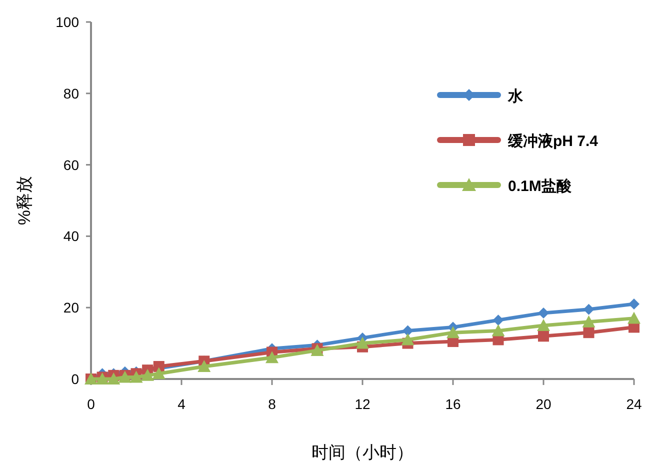  I want to click on y-tick-label: 0, so click(75, 379).